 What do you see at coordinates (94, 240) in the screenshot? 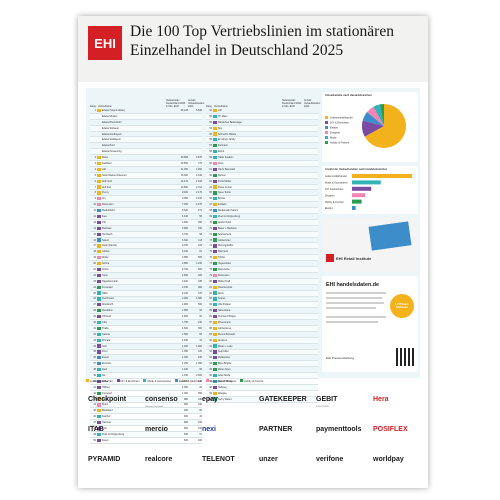
I see `rank: 16` at bounding box center [94, 240].